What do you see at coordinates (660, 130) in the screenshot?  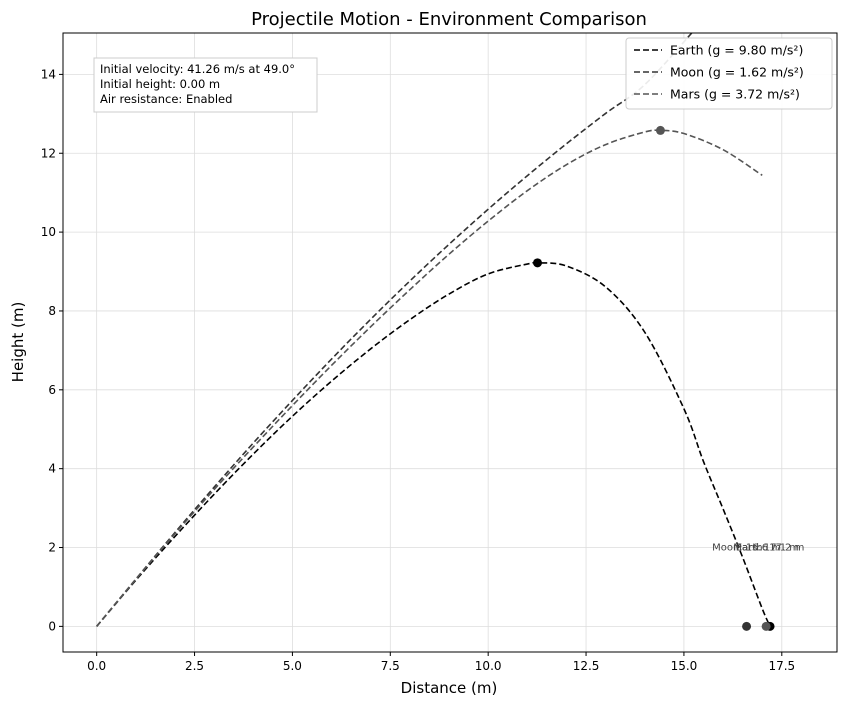 I see `apex-point-mars` at bounding box center [660, 130].